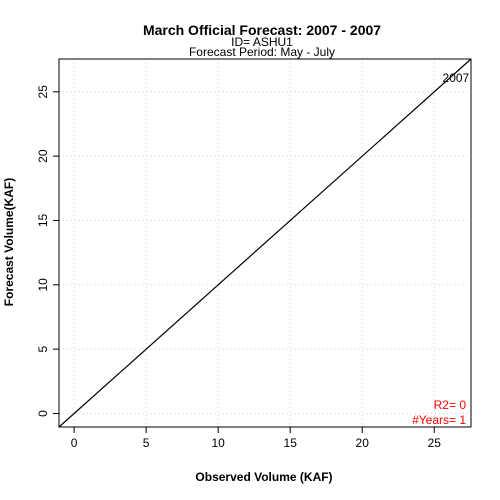  What do you see at coordinates (47, 251) in the screenshot?
I see `y-axis: 0 5 10 15 20 25` at bounding box center [47, 251].